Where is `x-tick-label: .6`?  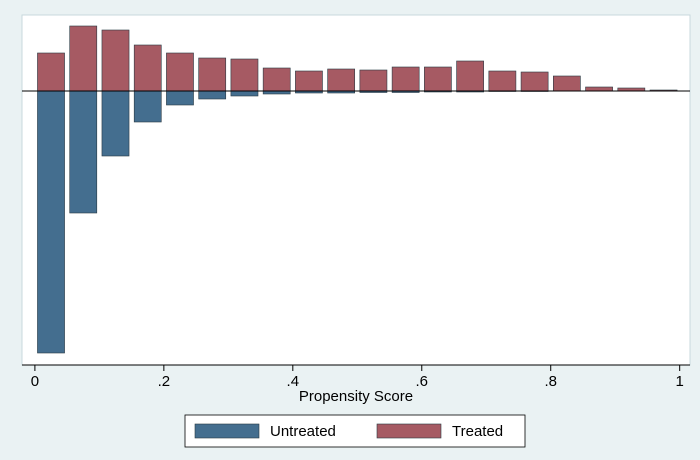 x-tick-label: .6 is located at coordinates (422, 381).